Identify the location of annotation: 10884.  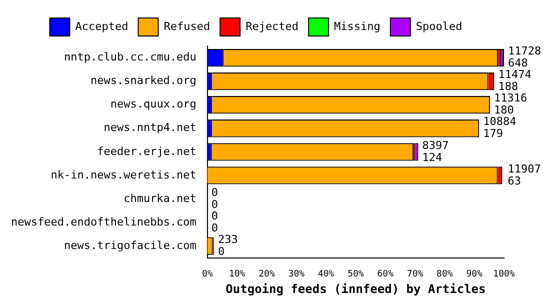
(500, 121).